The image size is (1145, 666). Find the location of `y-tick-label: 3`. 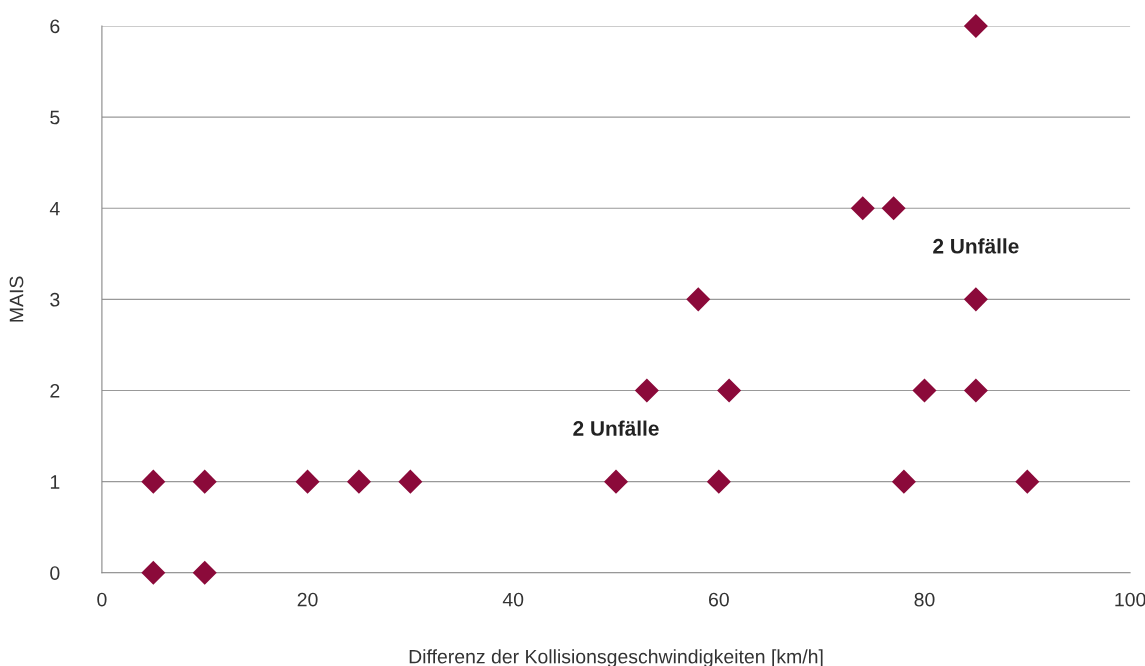

y-tick-label: 3 is located at coordinates (55, 299).